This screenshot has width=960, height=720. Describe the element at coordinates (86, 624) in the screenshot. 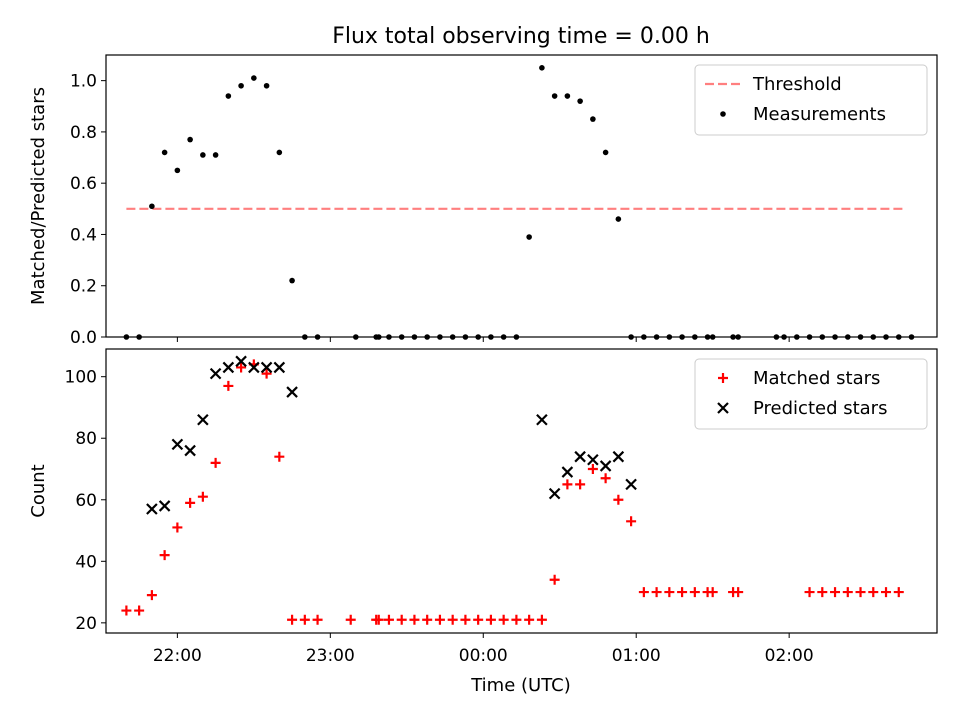

I see `y-tick-label: 20` at that location.